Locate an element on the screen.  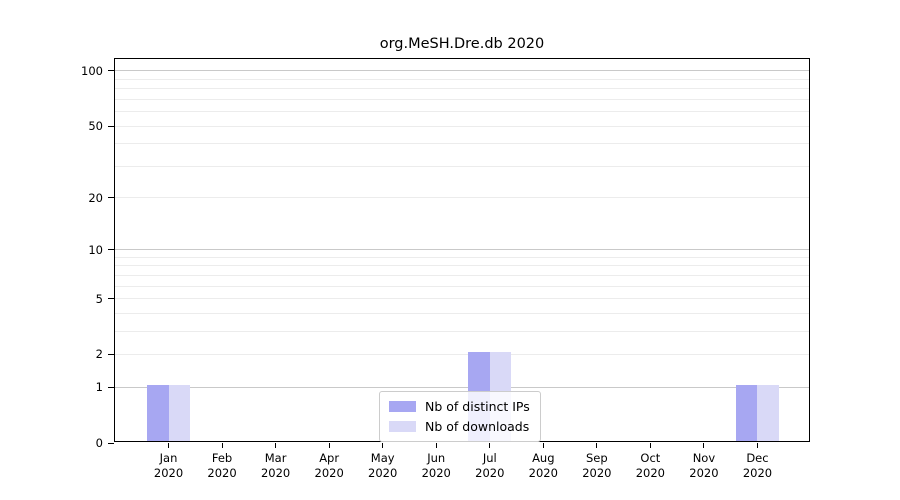
y-tick-label: 50 is located at coordinates (95, 126).